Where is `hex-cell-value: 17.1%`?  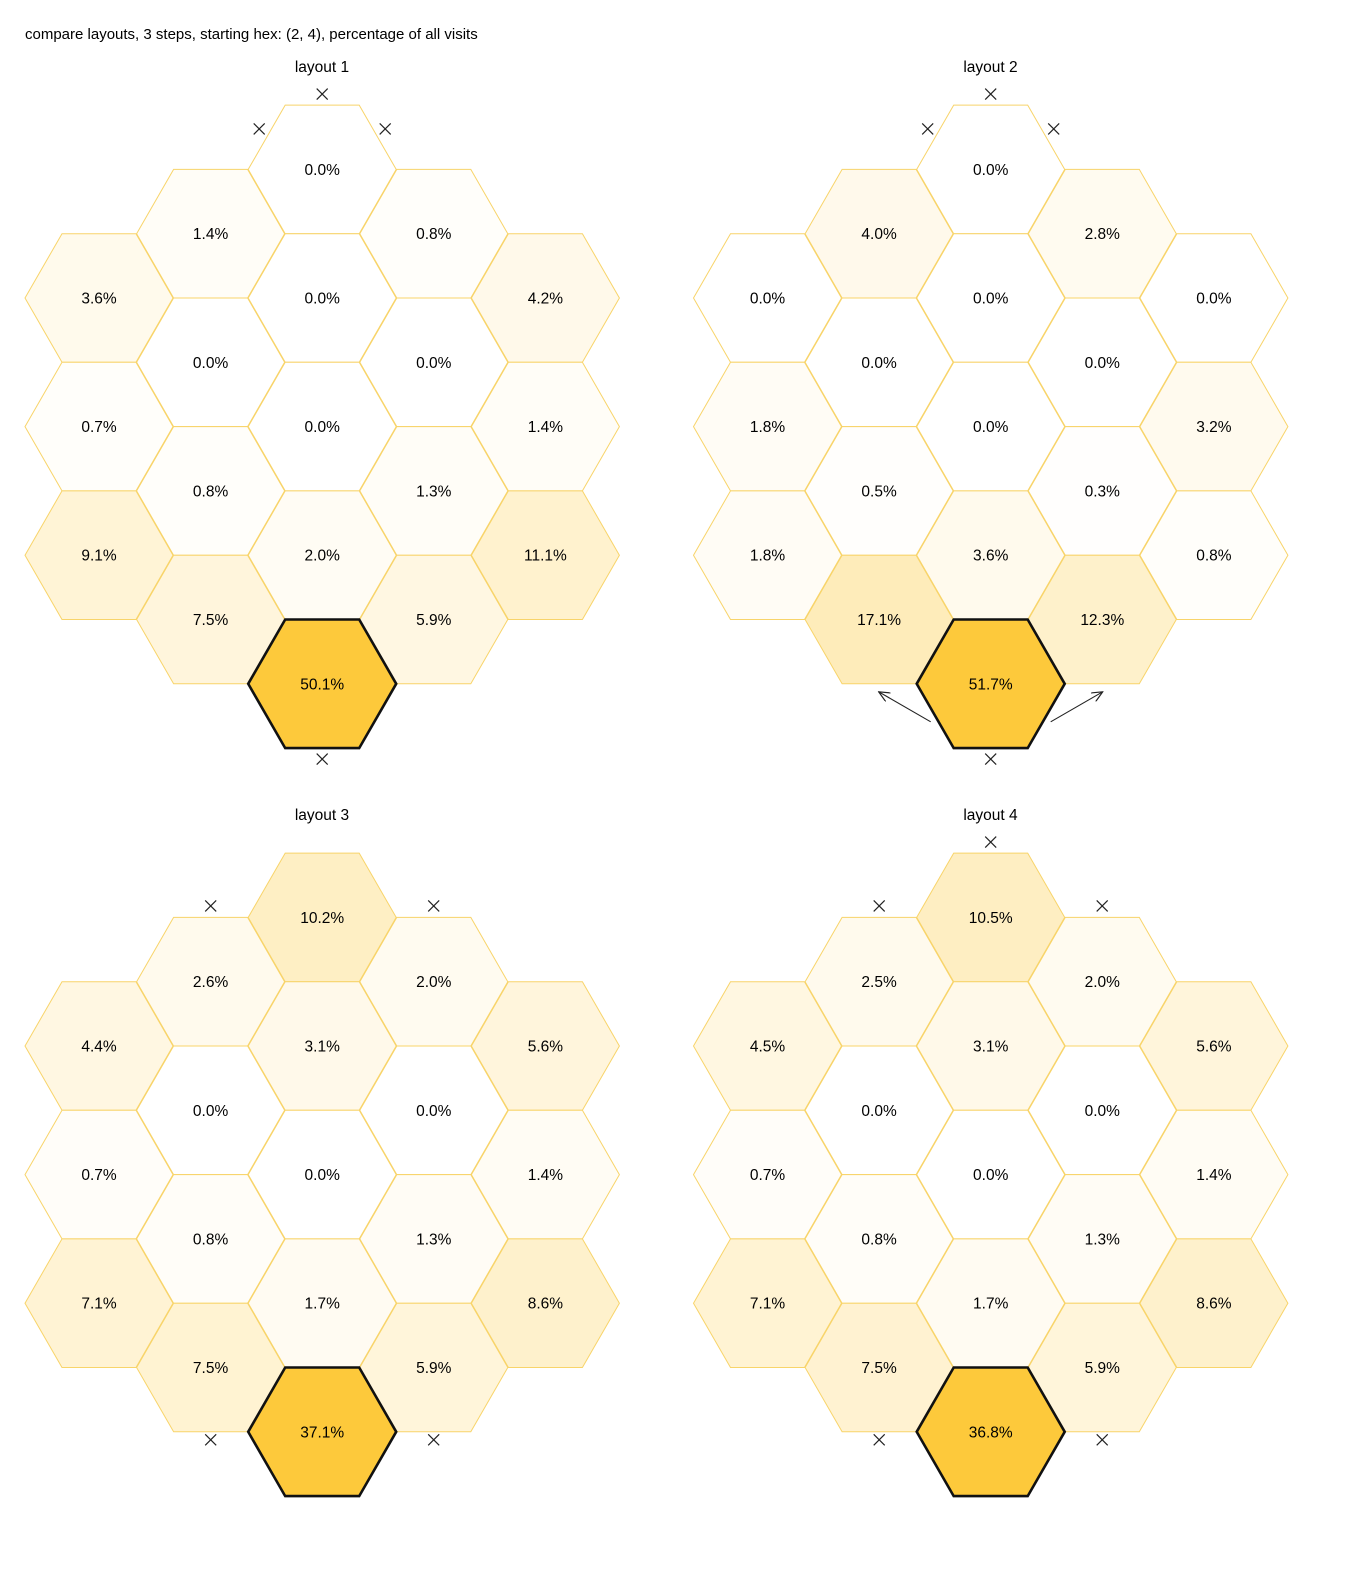 hex-cell-value: 17.1% is located at coordinates (879, 620).